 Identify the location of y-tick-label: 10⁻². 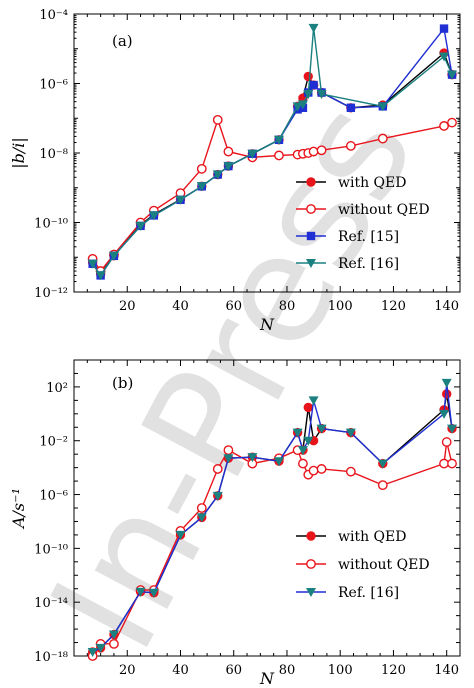
(53, 442).